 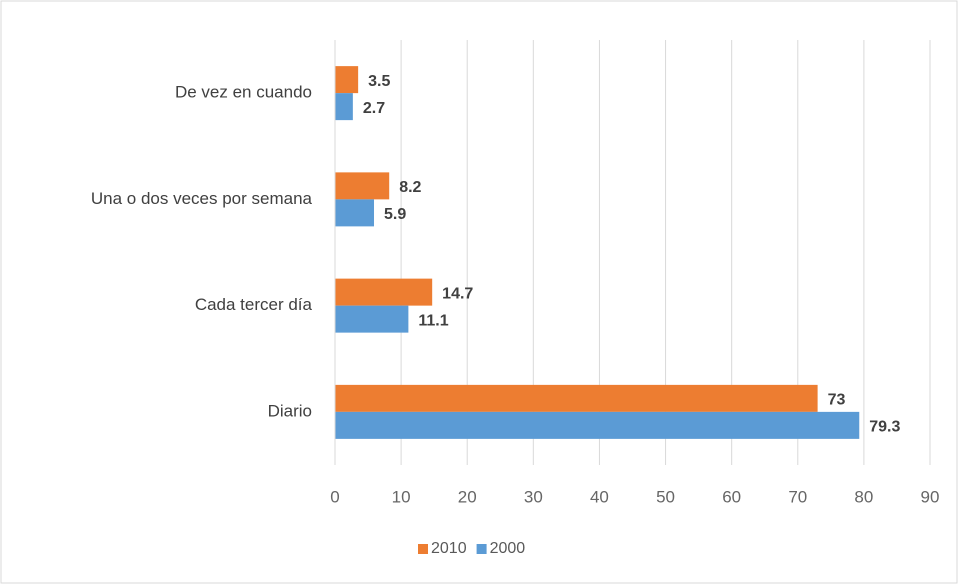 What do you see at coordinates (401, 496) in the screenshot?
I see `x-tick-label: 10` at bounding box center [401, 496].